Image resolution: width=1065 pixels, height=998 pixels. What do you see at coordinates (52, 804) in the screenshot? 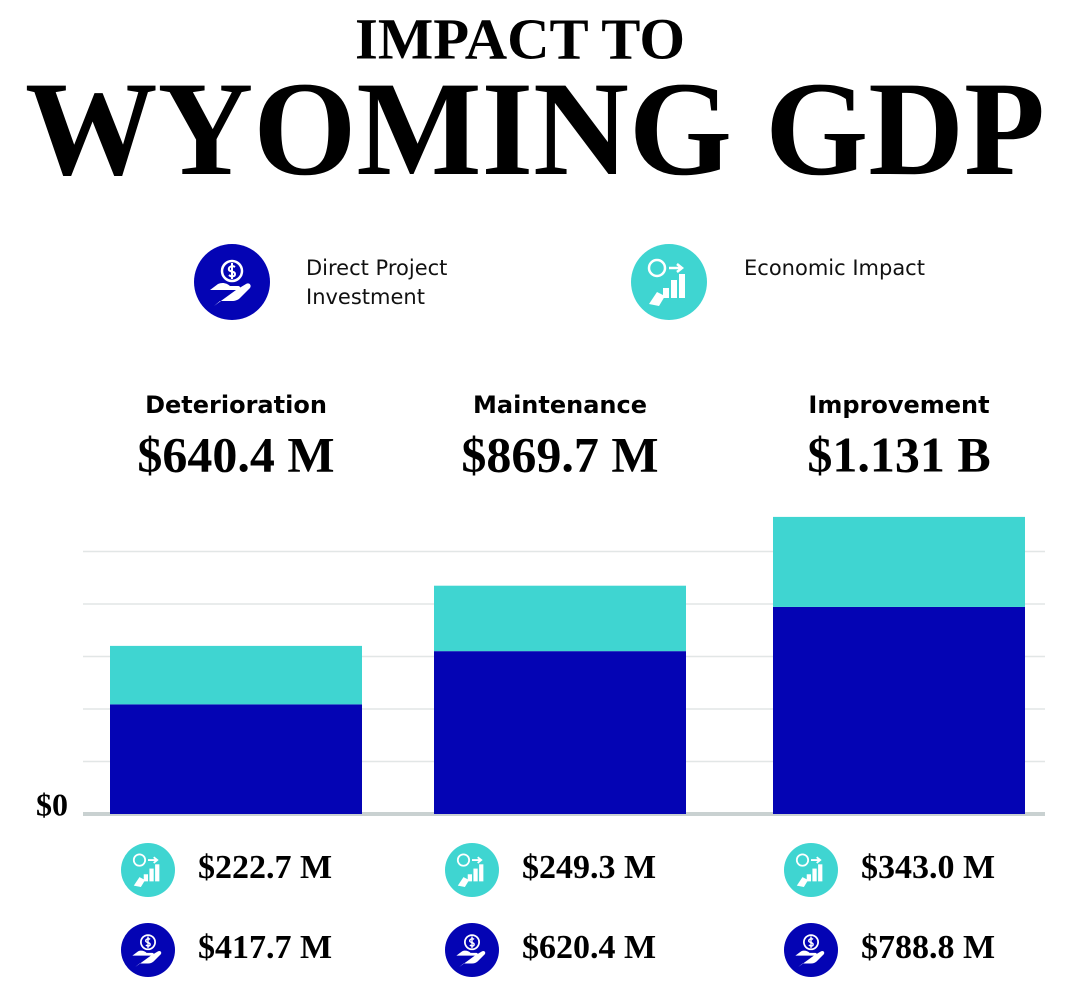
I see `y-tick-label: $0` at bounding box center [52, 804].